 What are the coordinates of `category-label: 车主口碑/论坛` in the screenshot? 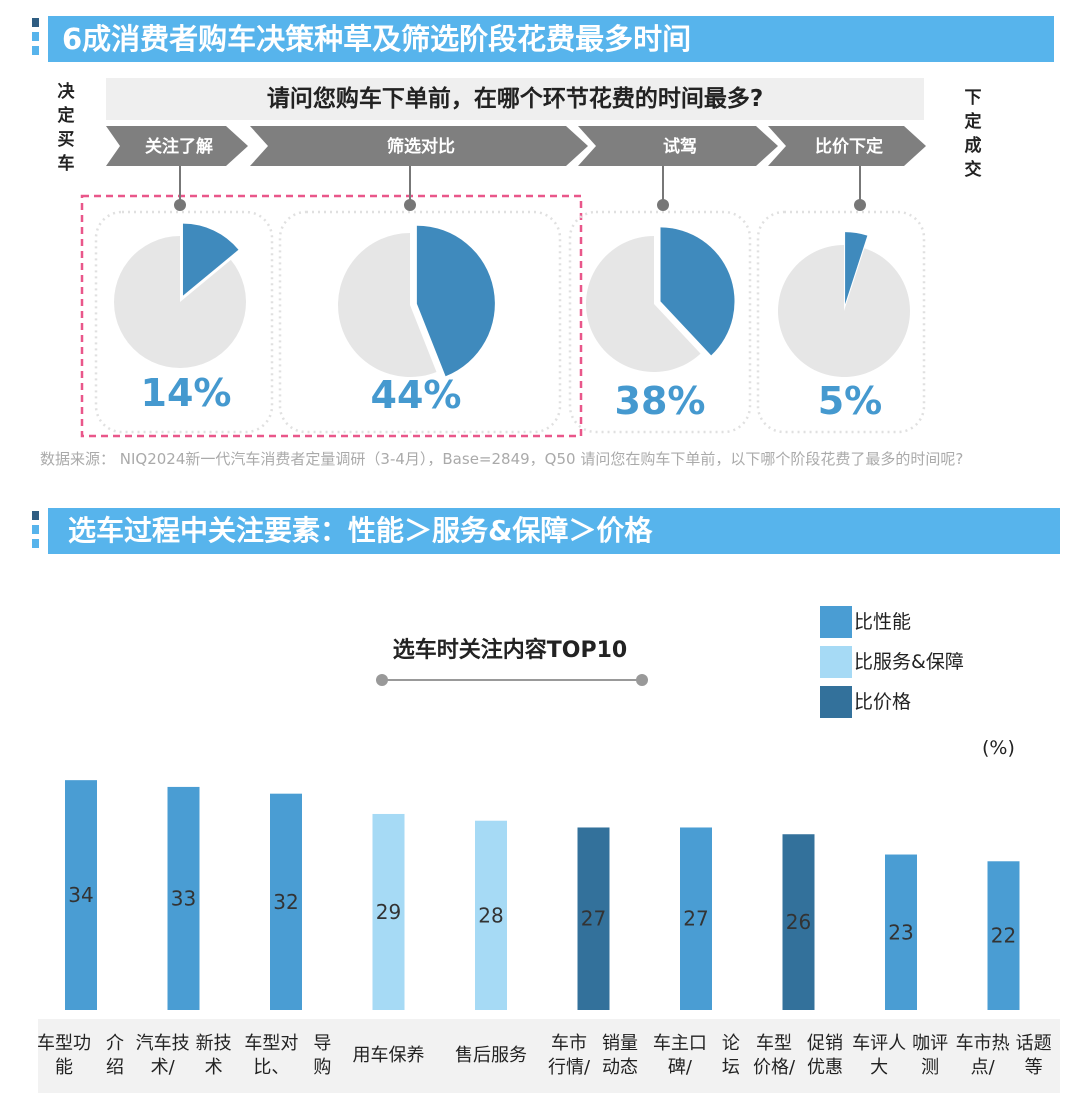 It's located at (696, 1055).